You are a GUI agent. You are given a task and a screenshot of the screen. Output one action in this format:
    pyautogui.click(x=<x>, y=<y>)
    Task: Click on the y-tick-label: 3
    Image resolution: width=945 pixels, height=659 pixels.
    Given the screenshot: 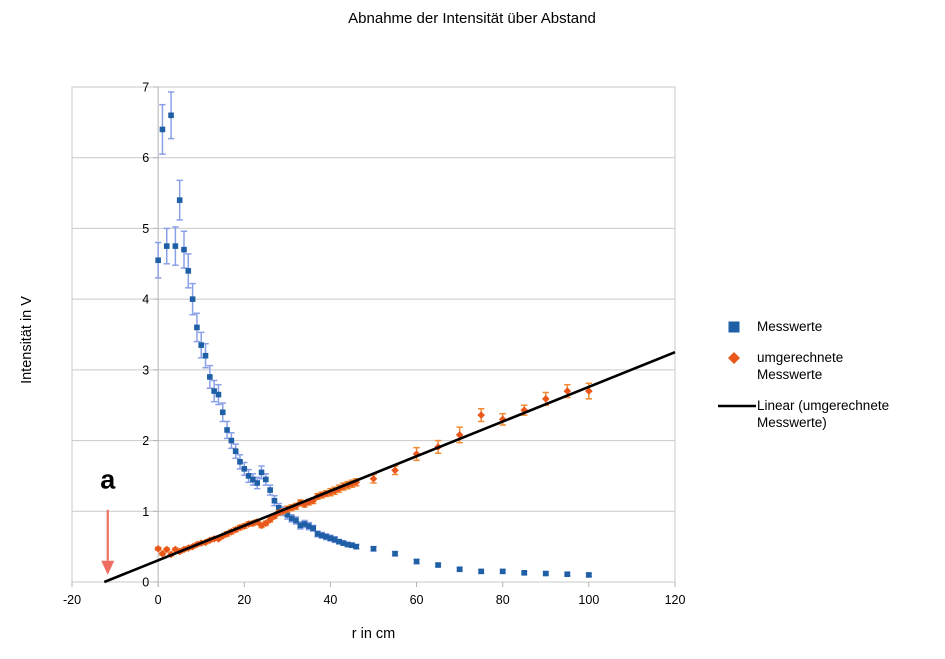 What is the action you would take?
    pyautogui.click(x=145, y=370)
    